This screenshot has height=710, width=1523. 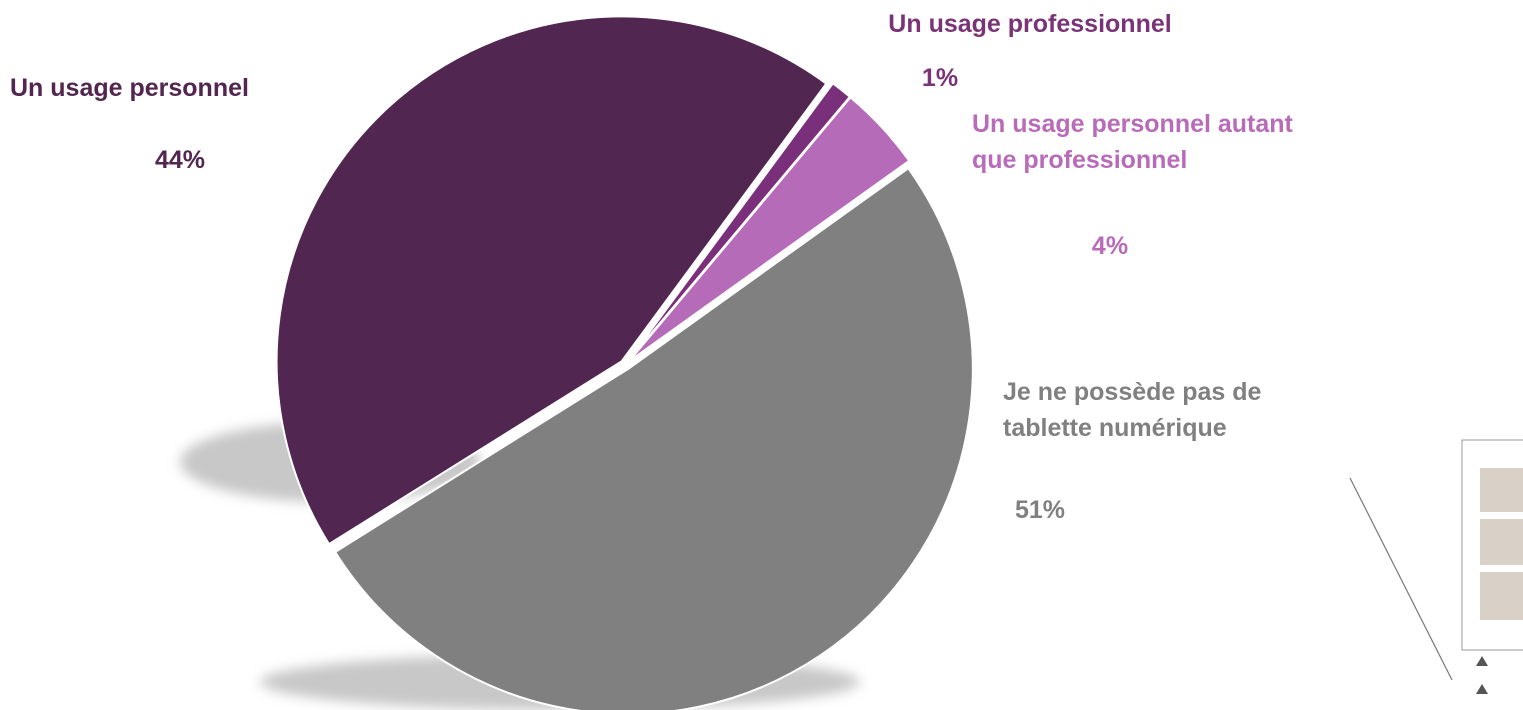 I want to click on slice-label: Un usage personnel, so click(x=129, y=88).